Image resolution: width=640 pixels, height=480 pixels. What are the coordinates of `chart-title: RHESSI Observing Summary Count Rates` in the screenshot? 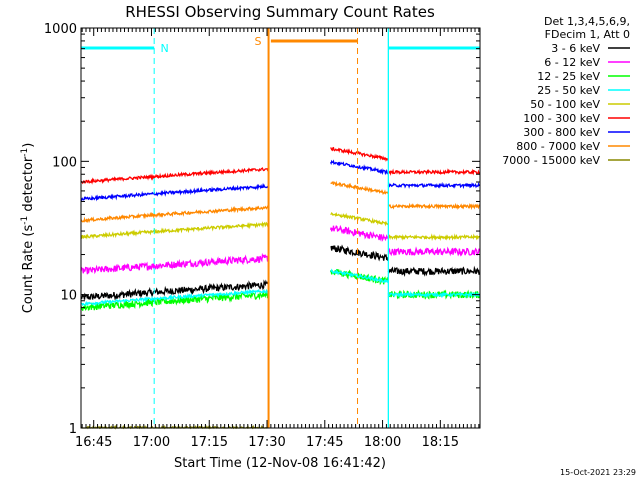 It's located at (280, 12).